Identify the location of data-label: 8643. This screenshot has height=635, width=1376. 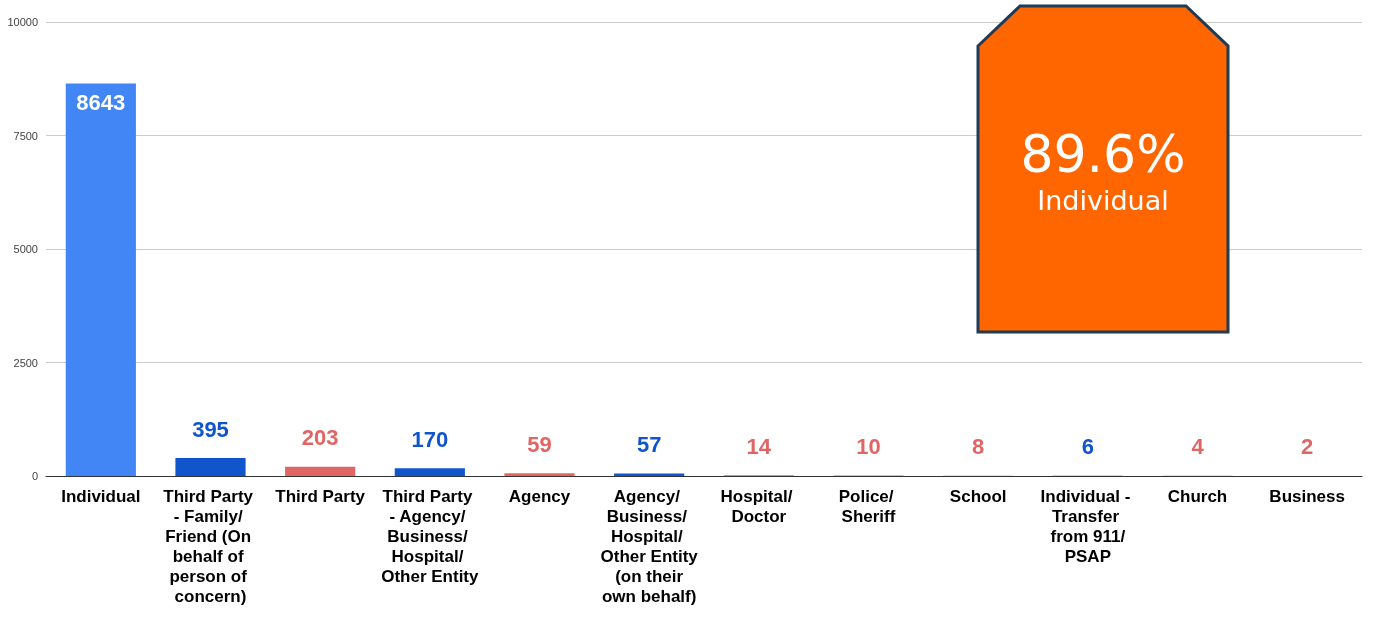
(101, 103).